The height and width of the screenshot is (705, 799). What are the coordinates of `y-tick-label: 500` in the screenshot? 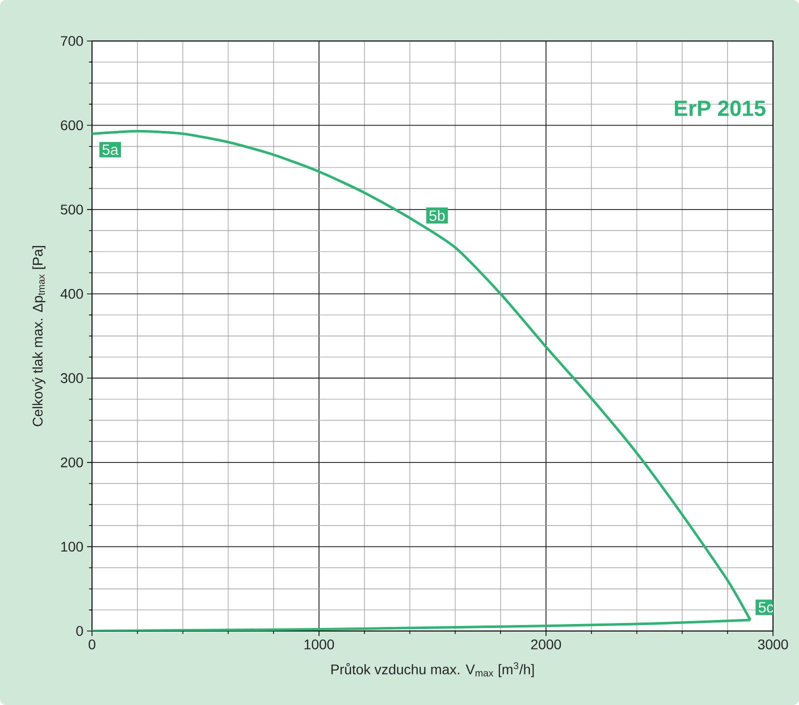 It's located at (71, 209).